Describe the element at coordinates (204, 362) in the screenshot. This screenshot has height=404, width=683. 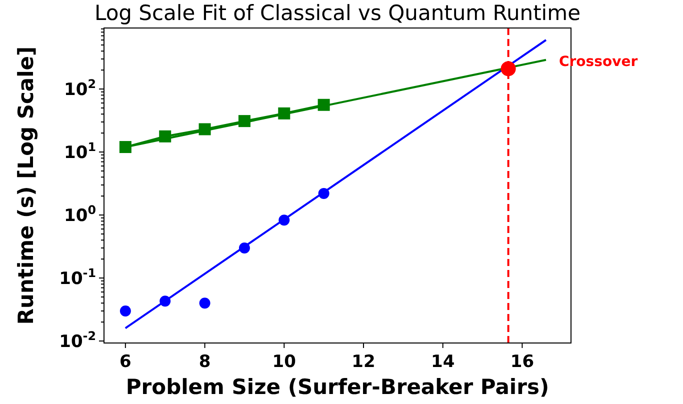
I see `x-tick-label: 8` at that location.